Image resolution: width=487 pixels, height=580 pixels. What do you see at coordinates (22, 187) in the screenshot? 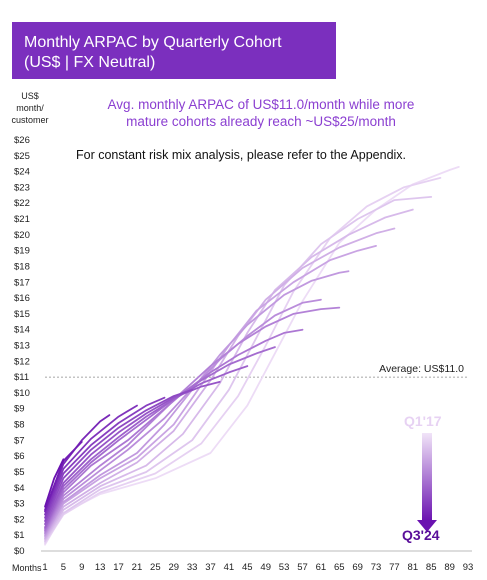
I see `y-tick-label: $23` at bounding box center [22, 187].